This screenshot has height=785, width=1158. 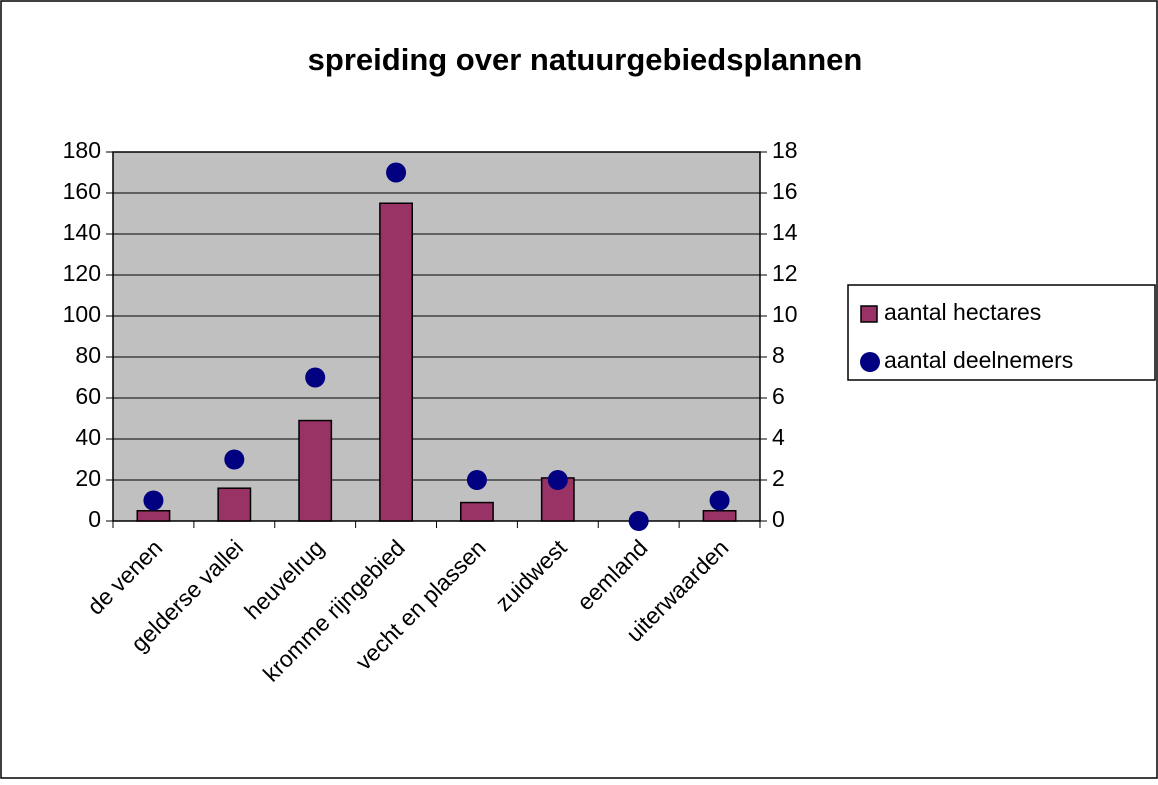 What do you see at coordinates (82, 191) in the screenshot?
I see `y-tick-label: 160` at bounding box center [82, 191].